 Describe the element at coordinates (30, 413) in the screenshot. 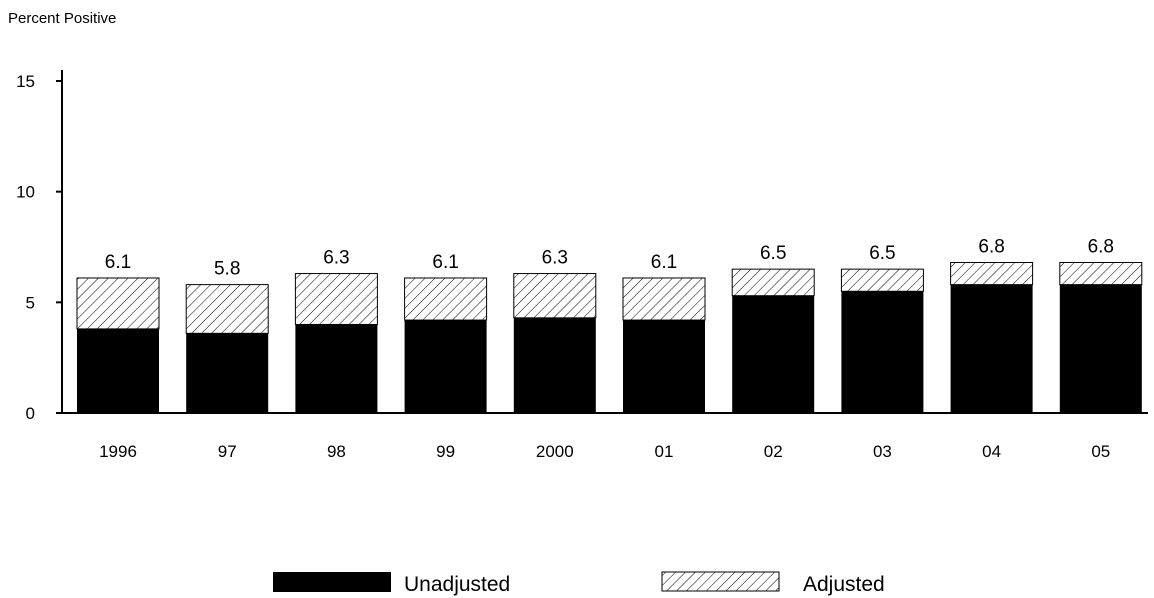

I see `y-tick-label: 0` at that location.